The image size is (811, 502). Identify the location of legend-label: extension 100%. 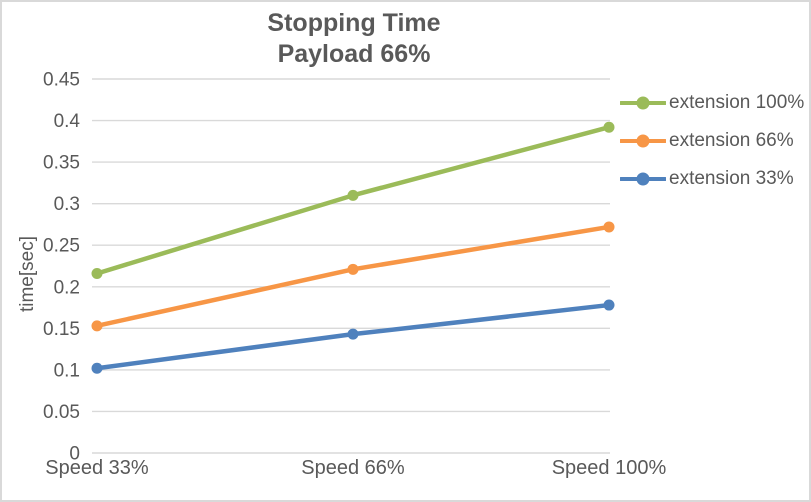
(737, 102).